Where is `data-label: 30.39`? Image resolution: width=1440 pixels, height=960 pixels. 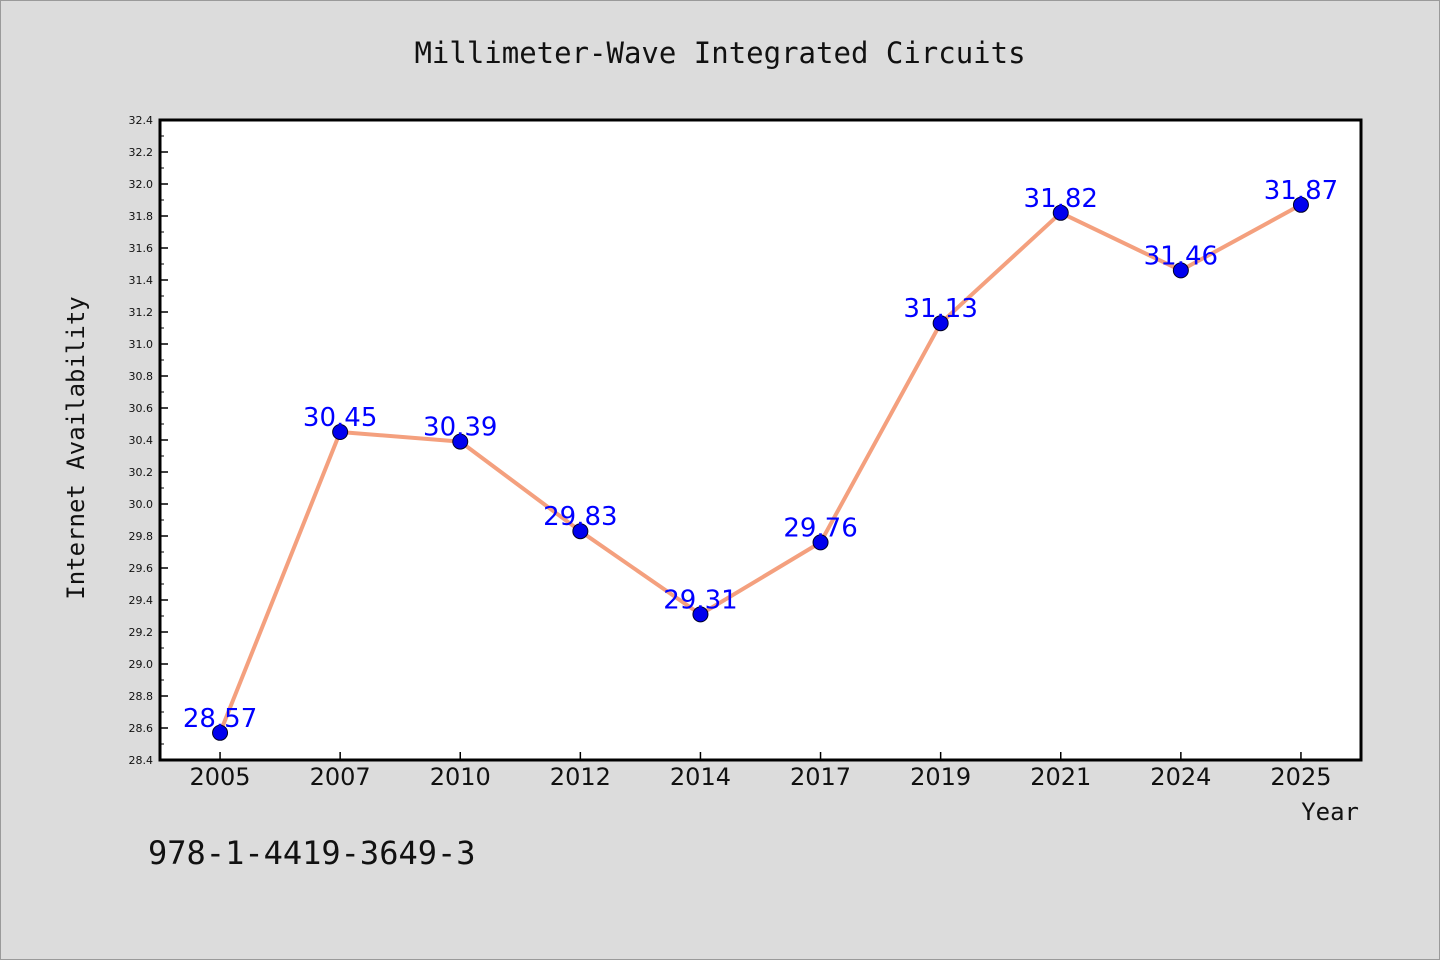
data-label: 30.39 is located at coordinates (460, 428).